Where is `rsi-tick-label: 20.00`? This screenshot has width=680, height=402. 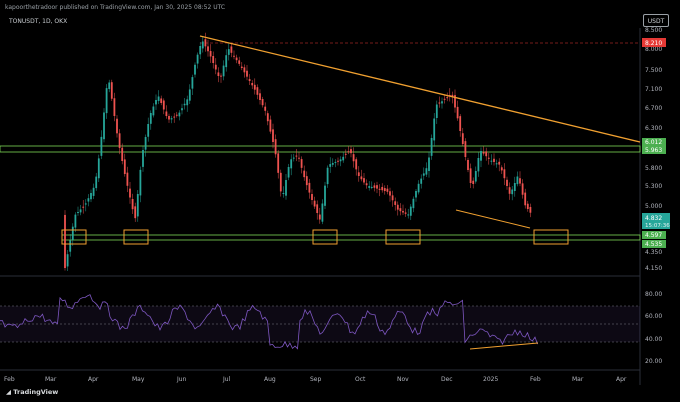 rsi-tick-label: 20.00 is located at coordinates (653, 361).